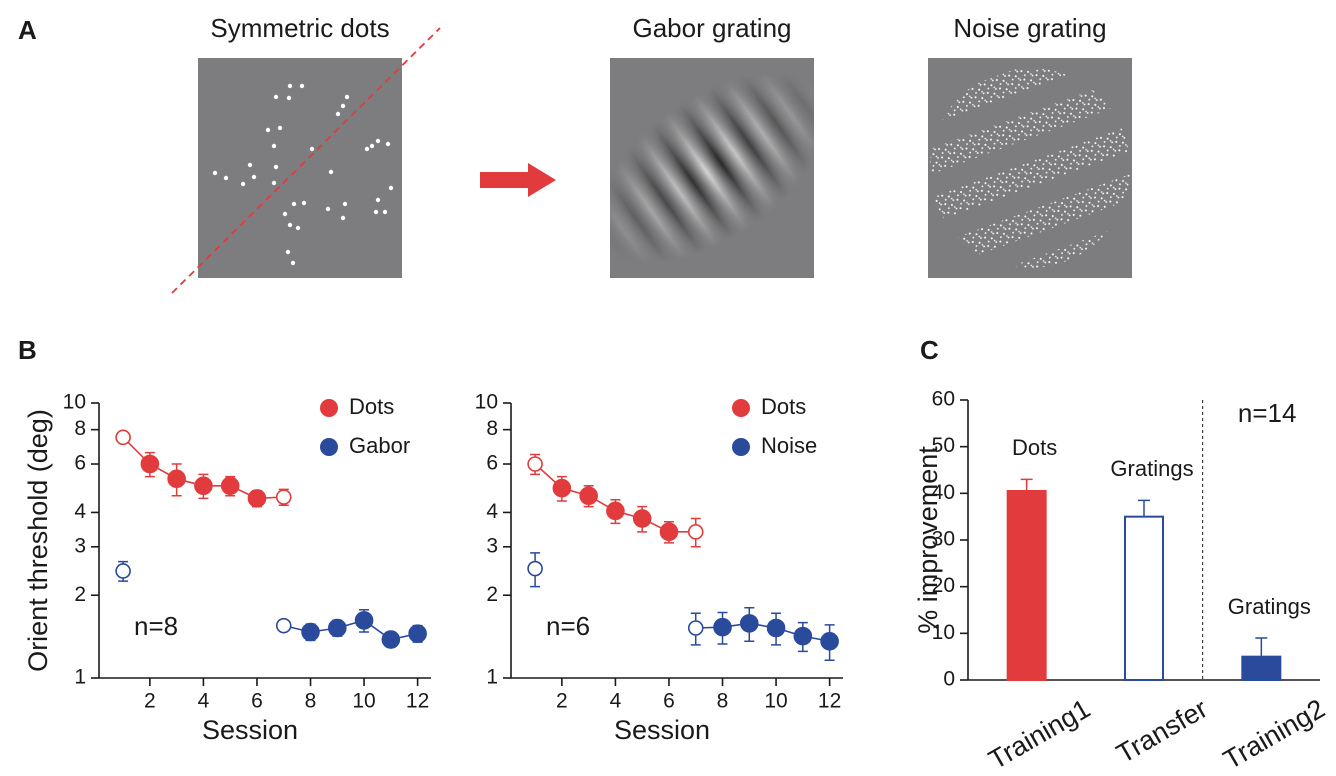  I want to click on bar-label: Dots, so click(1034, 447).